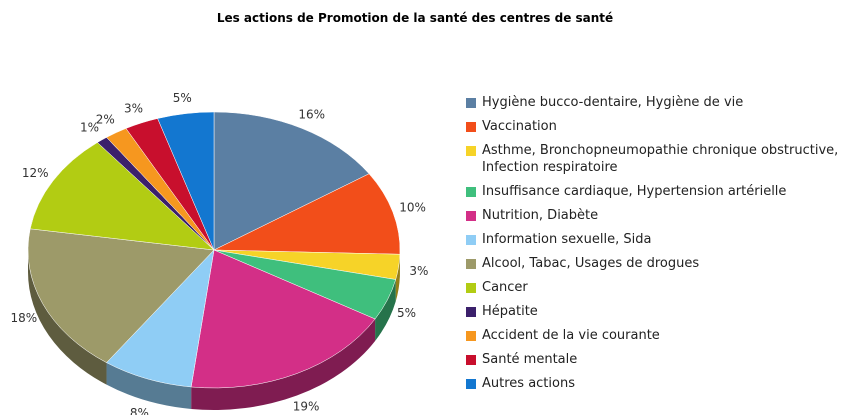 Image resolution: width=862 pixels, height=415 pixels. What do you see at coordinates (105, 119) in the screenshot?
I see `data-label: 2%` at bounding box center [105, 119].